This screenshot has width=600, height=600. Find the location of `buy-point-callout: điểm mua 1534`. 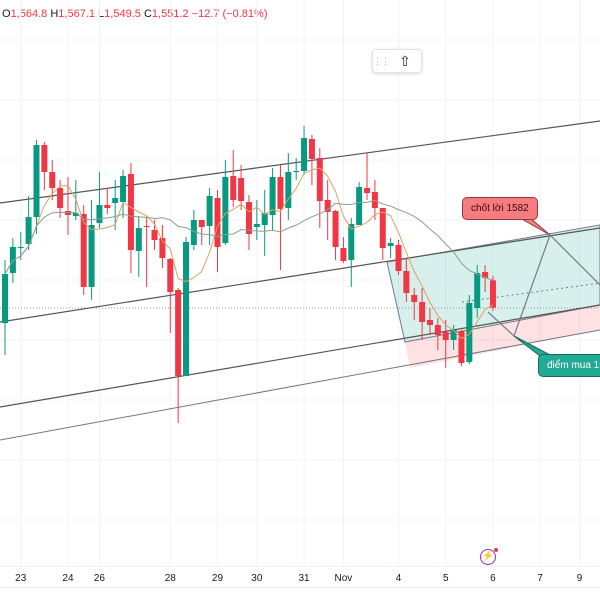

buy-point-callout: điểm mua 1534 is located at coordinates (569, 365).